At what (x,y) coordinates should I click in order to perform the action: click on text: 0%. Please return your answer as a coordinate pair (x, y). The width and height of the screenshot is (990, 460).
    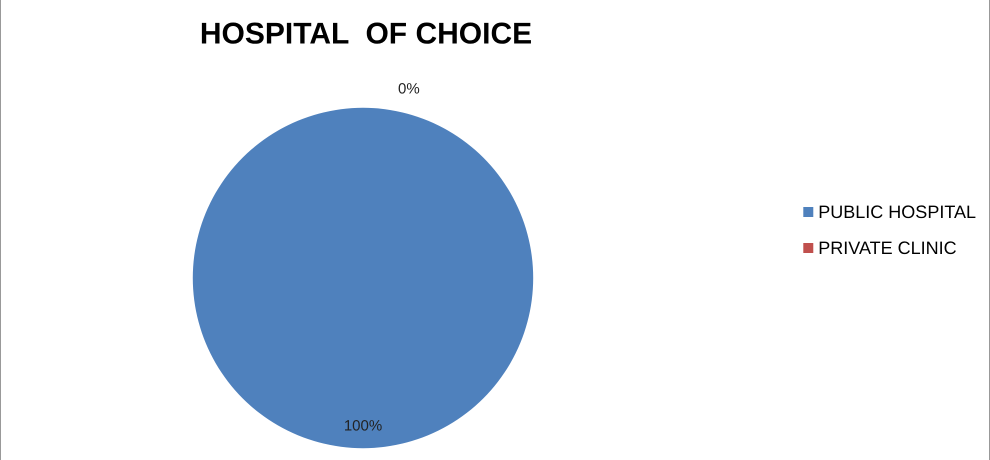
    Looking at the image, I should click on (409, 89).